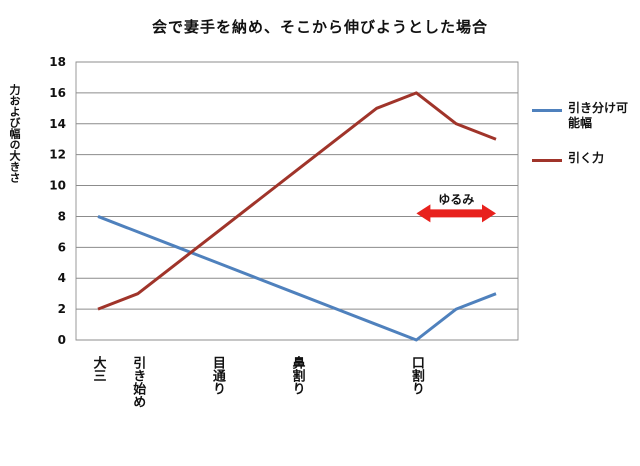 Image resolution: width=640 pixels, height=466 pixels. I want to click on legend-item-force: 引く力, so click(585, 164).